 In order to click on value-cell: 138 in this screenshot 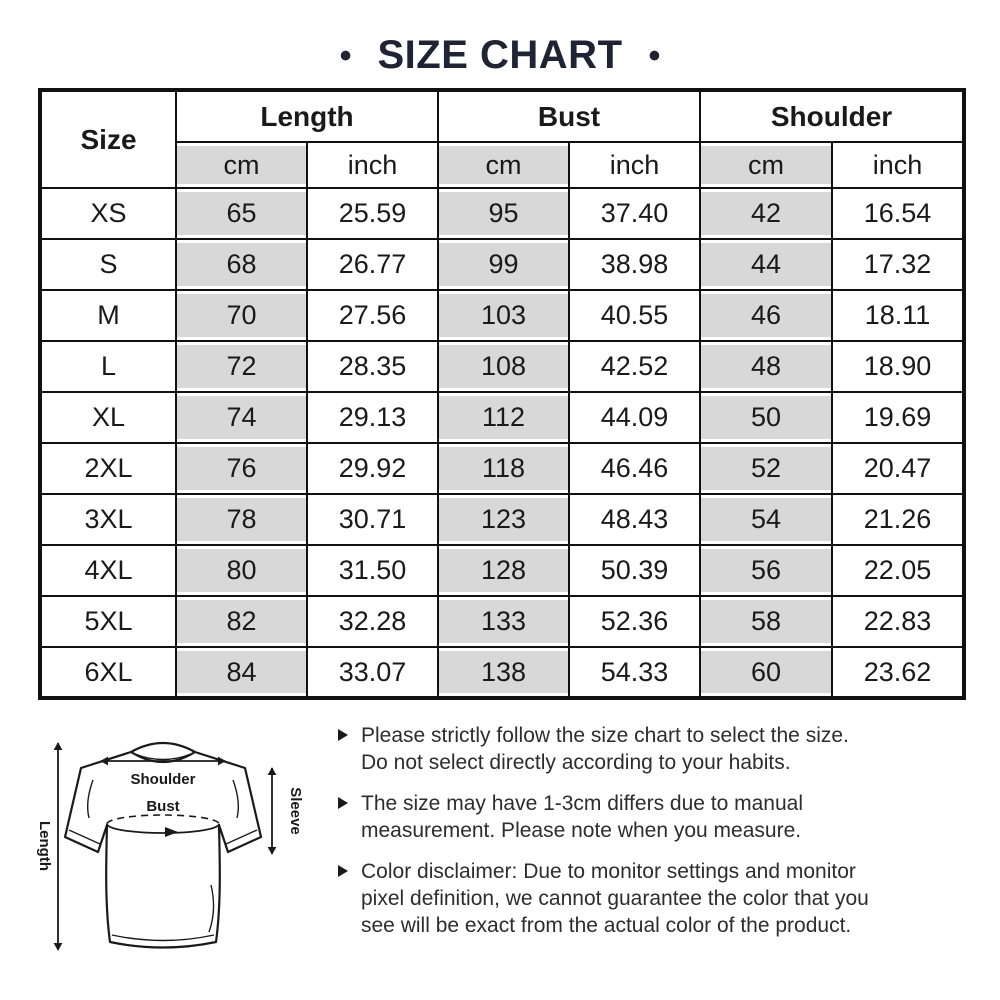, I will do `click(503, 672)`.